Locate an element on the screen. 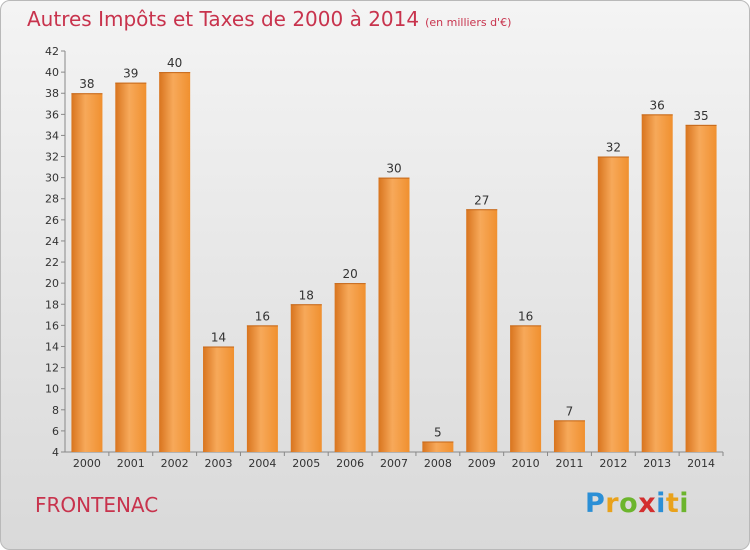 The width and height of the screenshot is (750, 550). y-tick-label: 38 is located at coordinates (52, 93).